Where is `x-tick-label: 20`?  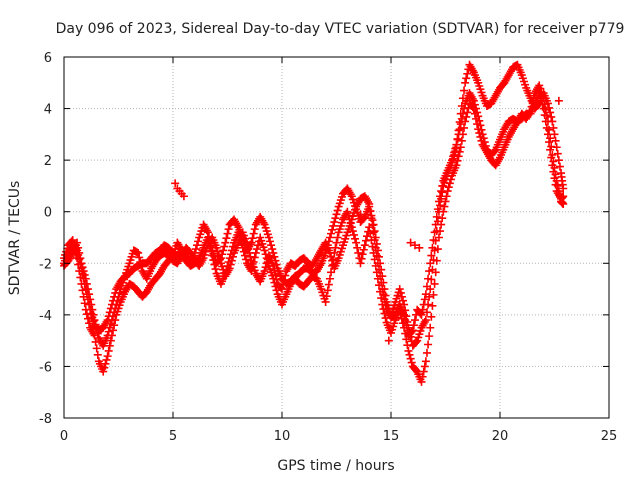 x-tick-label: 20 is located at coordinates (500, 436).